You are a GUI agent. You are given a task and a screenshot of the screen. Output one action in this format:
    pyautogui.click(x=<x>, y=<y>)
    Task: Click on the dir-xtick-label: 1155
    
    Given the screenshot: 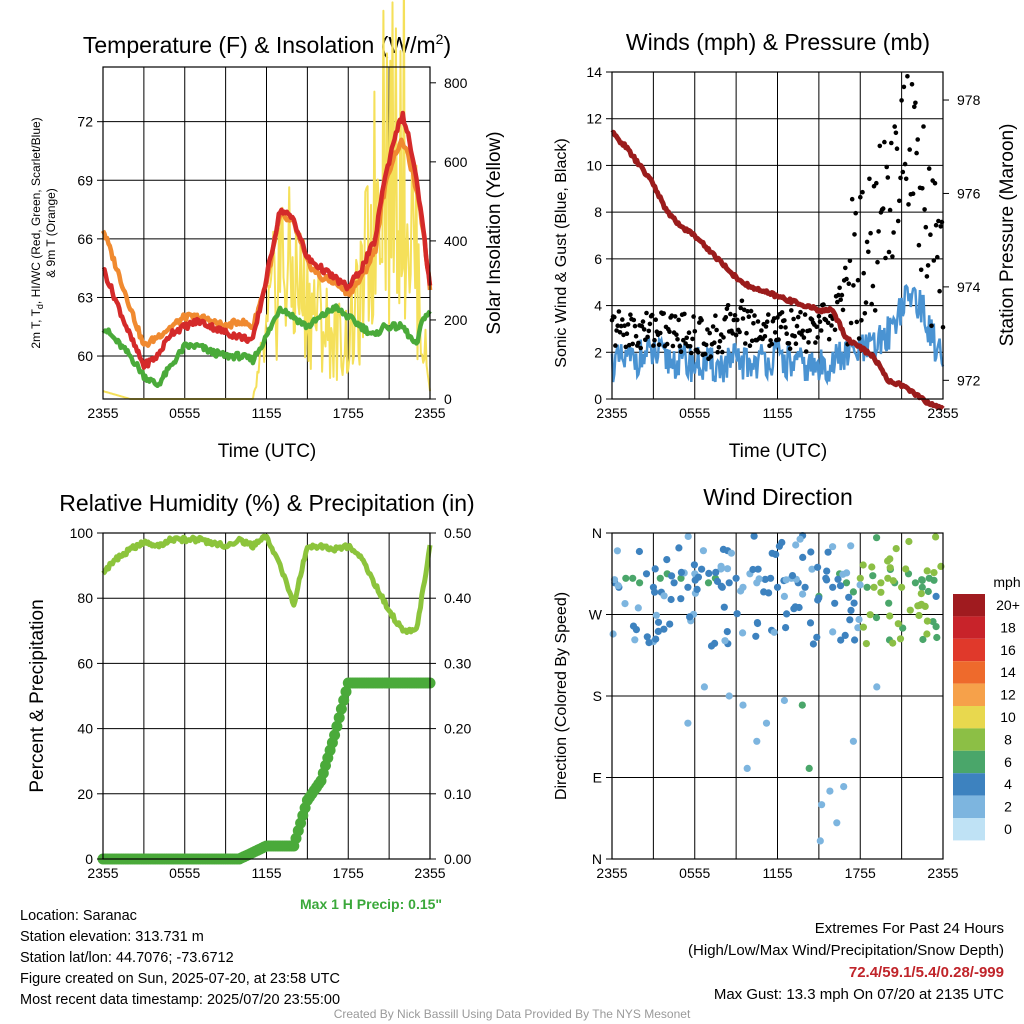 What is the action you would take?
    pyautogui.click(x=777, y=873)
    